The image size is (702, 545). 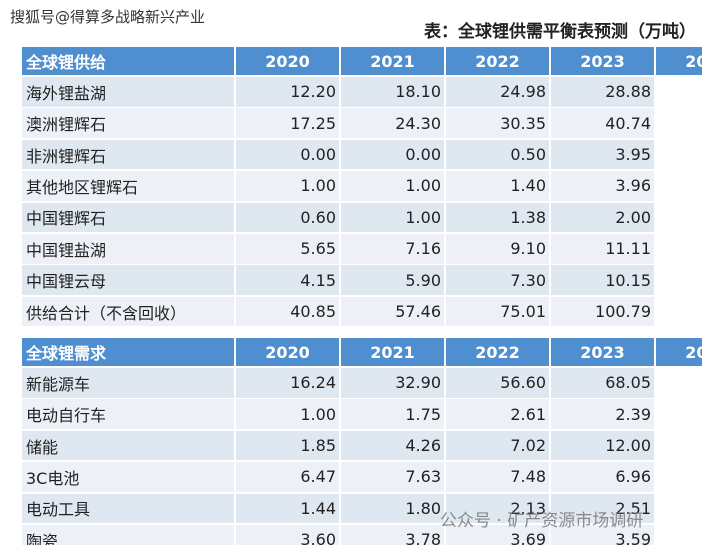 What do you see at coordinates (602, 311) in the screenshot?
I see `value-cell: 100.79` at bounding box center [602, 311].